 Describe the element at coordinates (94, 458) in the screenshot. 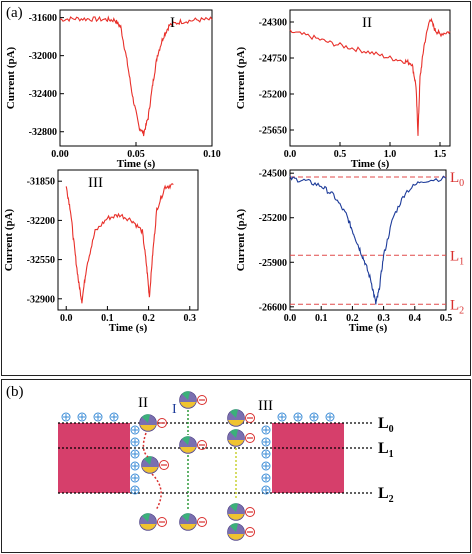

I see `pore-wall-left` at that location.